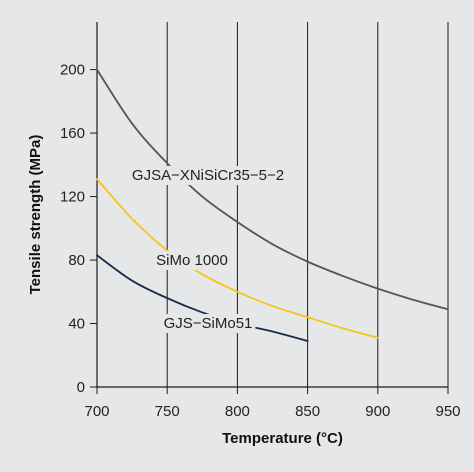 Image resolution: width=474 pixels, height=472 pixels. Describe the element at coordinates (72, 70) in the screenshot. I see `y-tick-label-200: 200` at that location.